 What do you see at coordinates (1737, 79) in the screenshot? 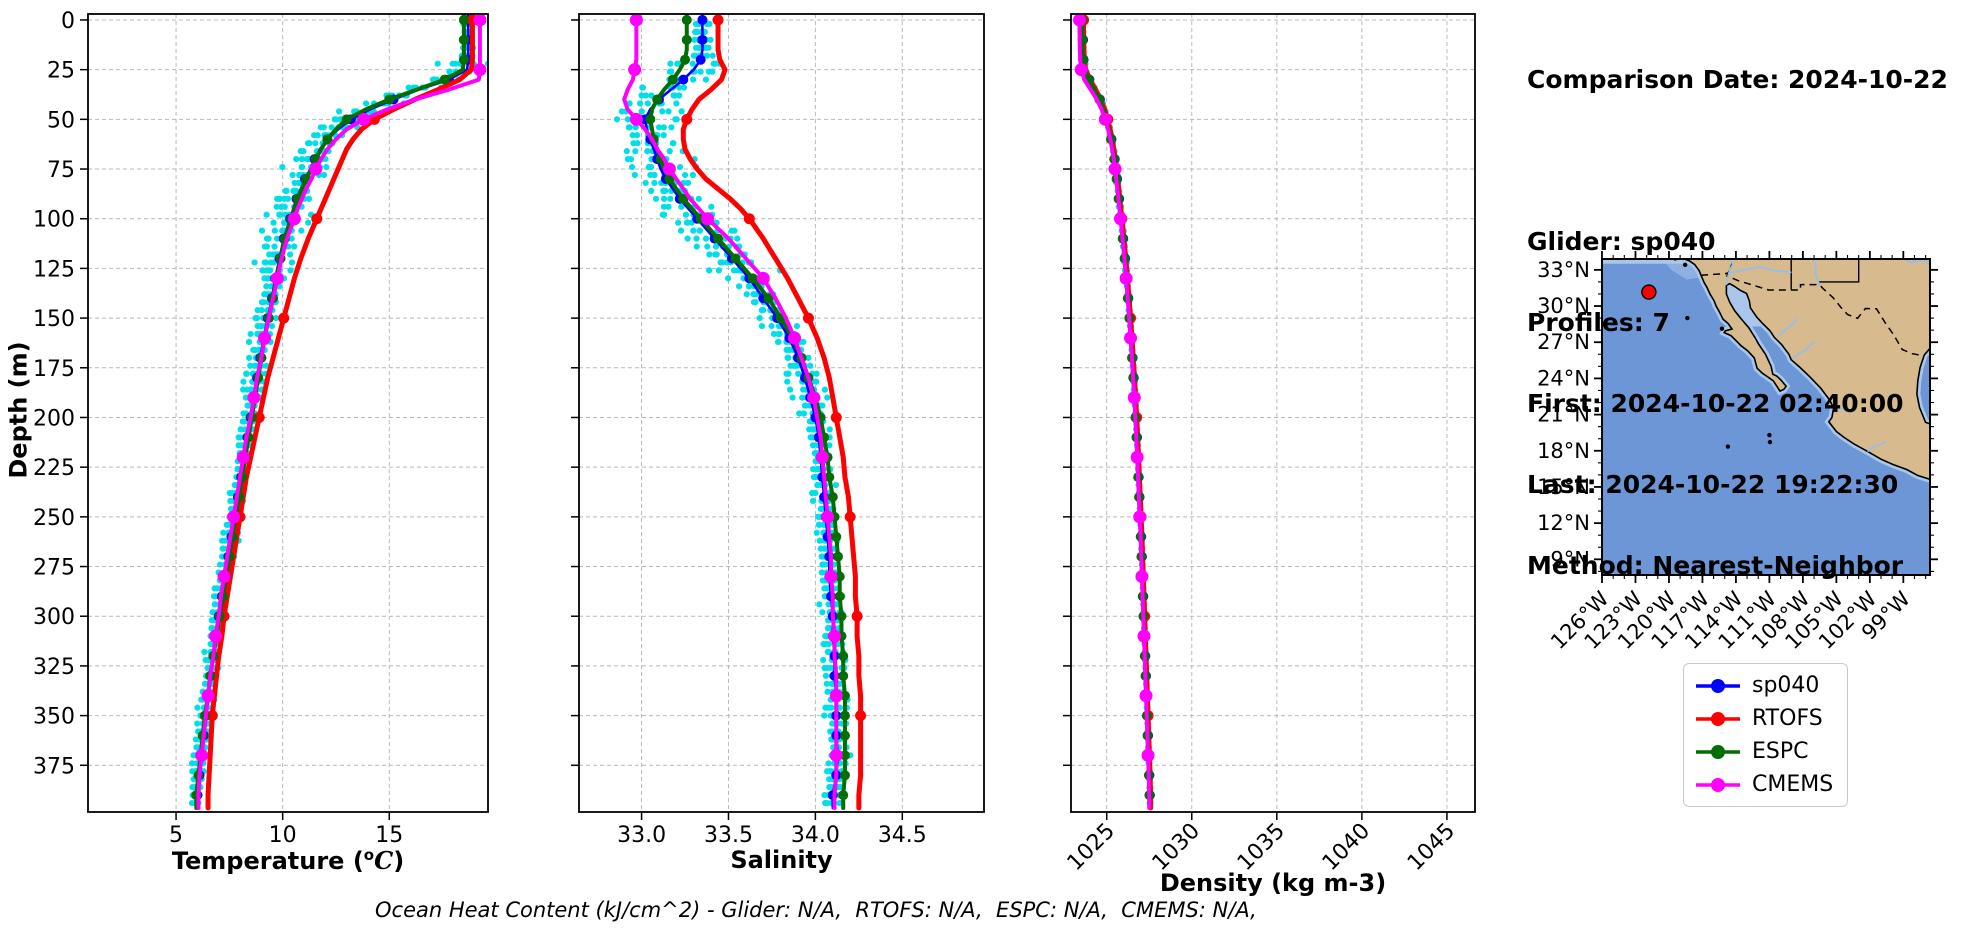
I see `comparison-date-text: Comparison Date: 2024-10-22` at bounding box center [1737, 79].